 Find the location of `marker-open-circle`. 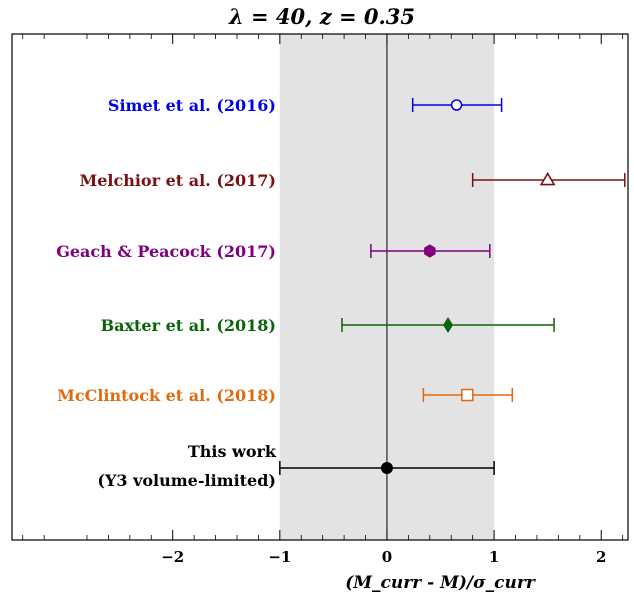

marker-open-circle is located at coordinates (456, 105).